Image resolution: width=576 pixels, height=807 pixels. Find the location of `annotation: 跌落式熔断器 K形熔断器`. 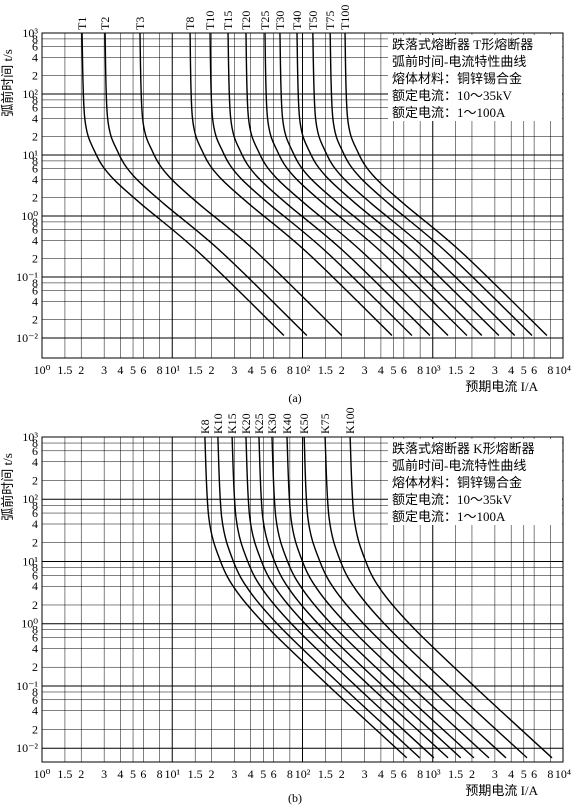

annotation: 跌落式熔断器 K形熔断器 is located at coordinates (463, 448).